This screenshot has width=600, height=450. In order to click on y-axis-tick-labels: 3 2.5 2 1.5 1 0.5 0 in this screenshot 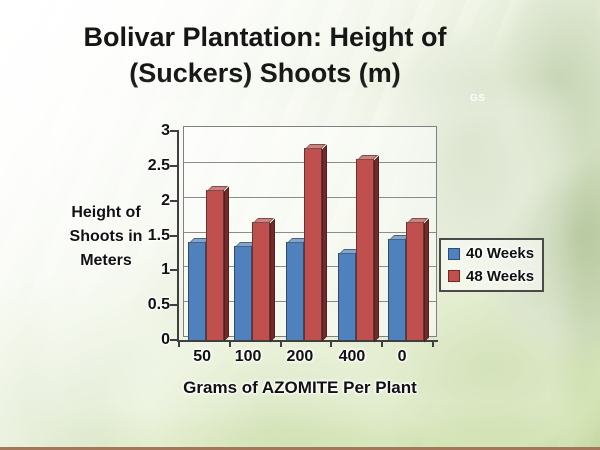, I will do `click(144, 235)`.